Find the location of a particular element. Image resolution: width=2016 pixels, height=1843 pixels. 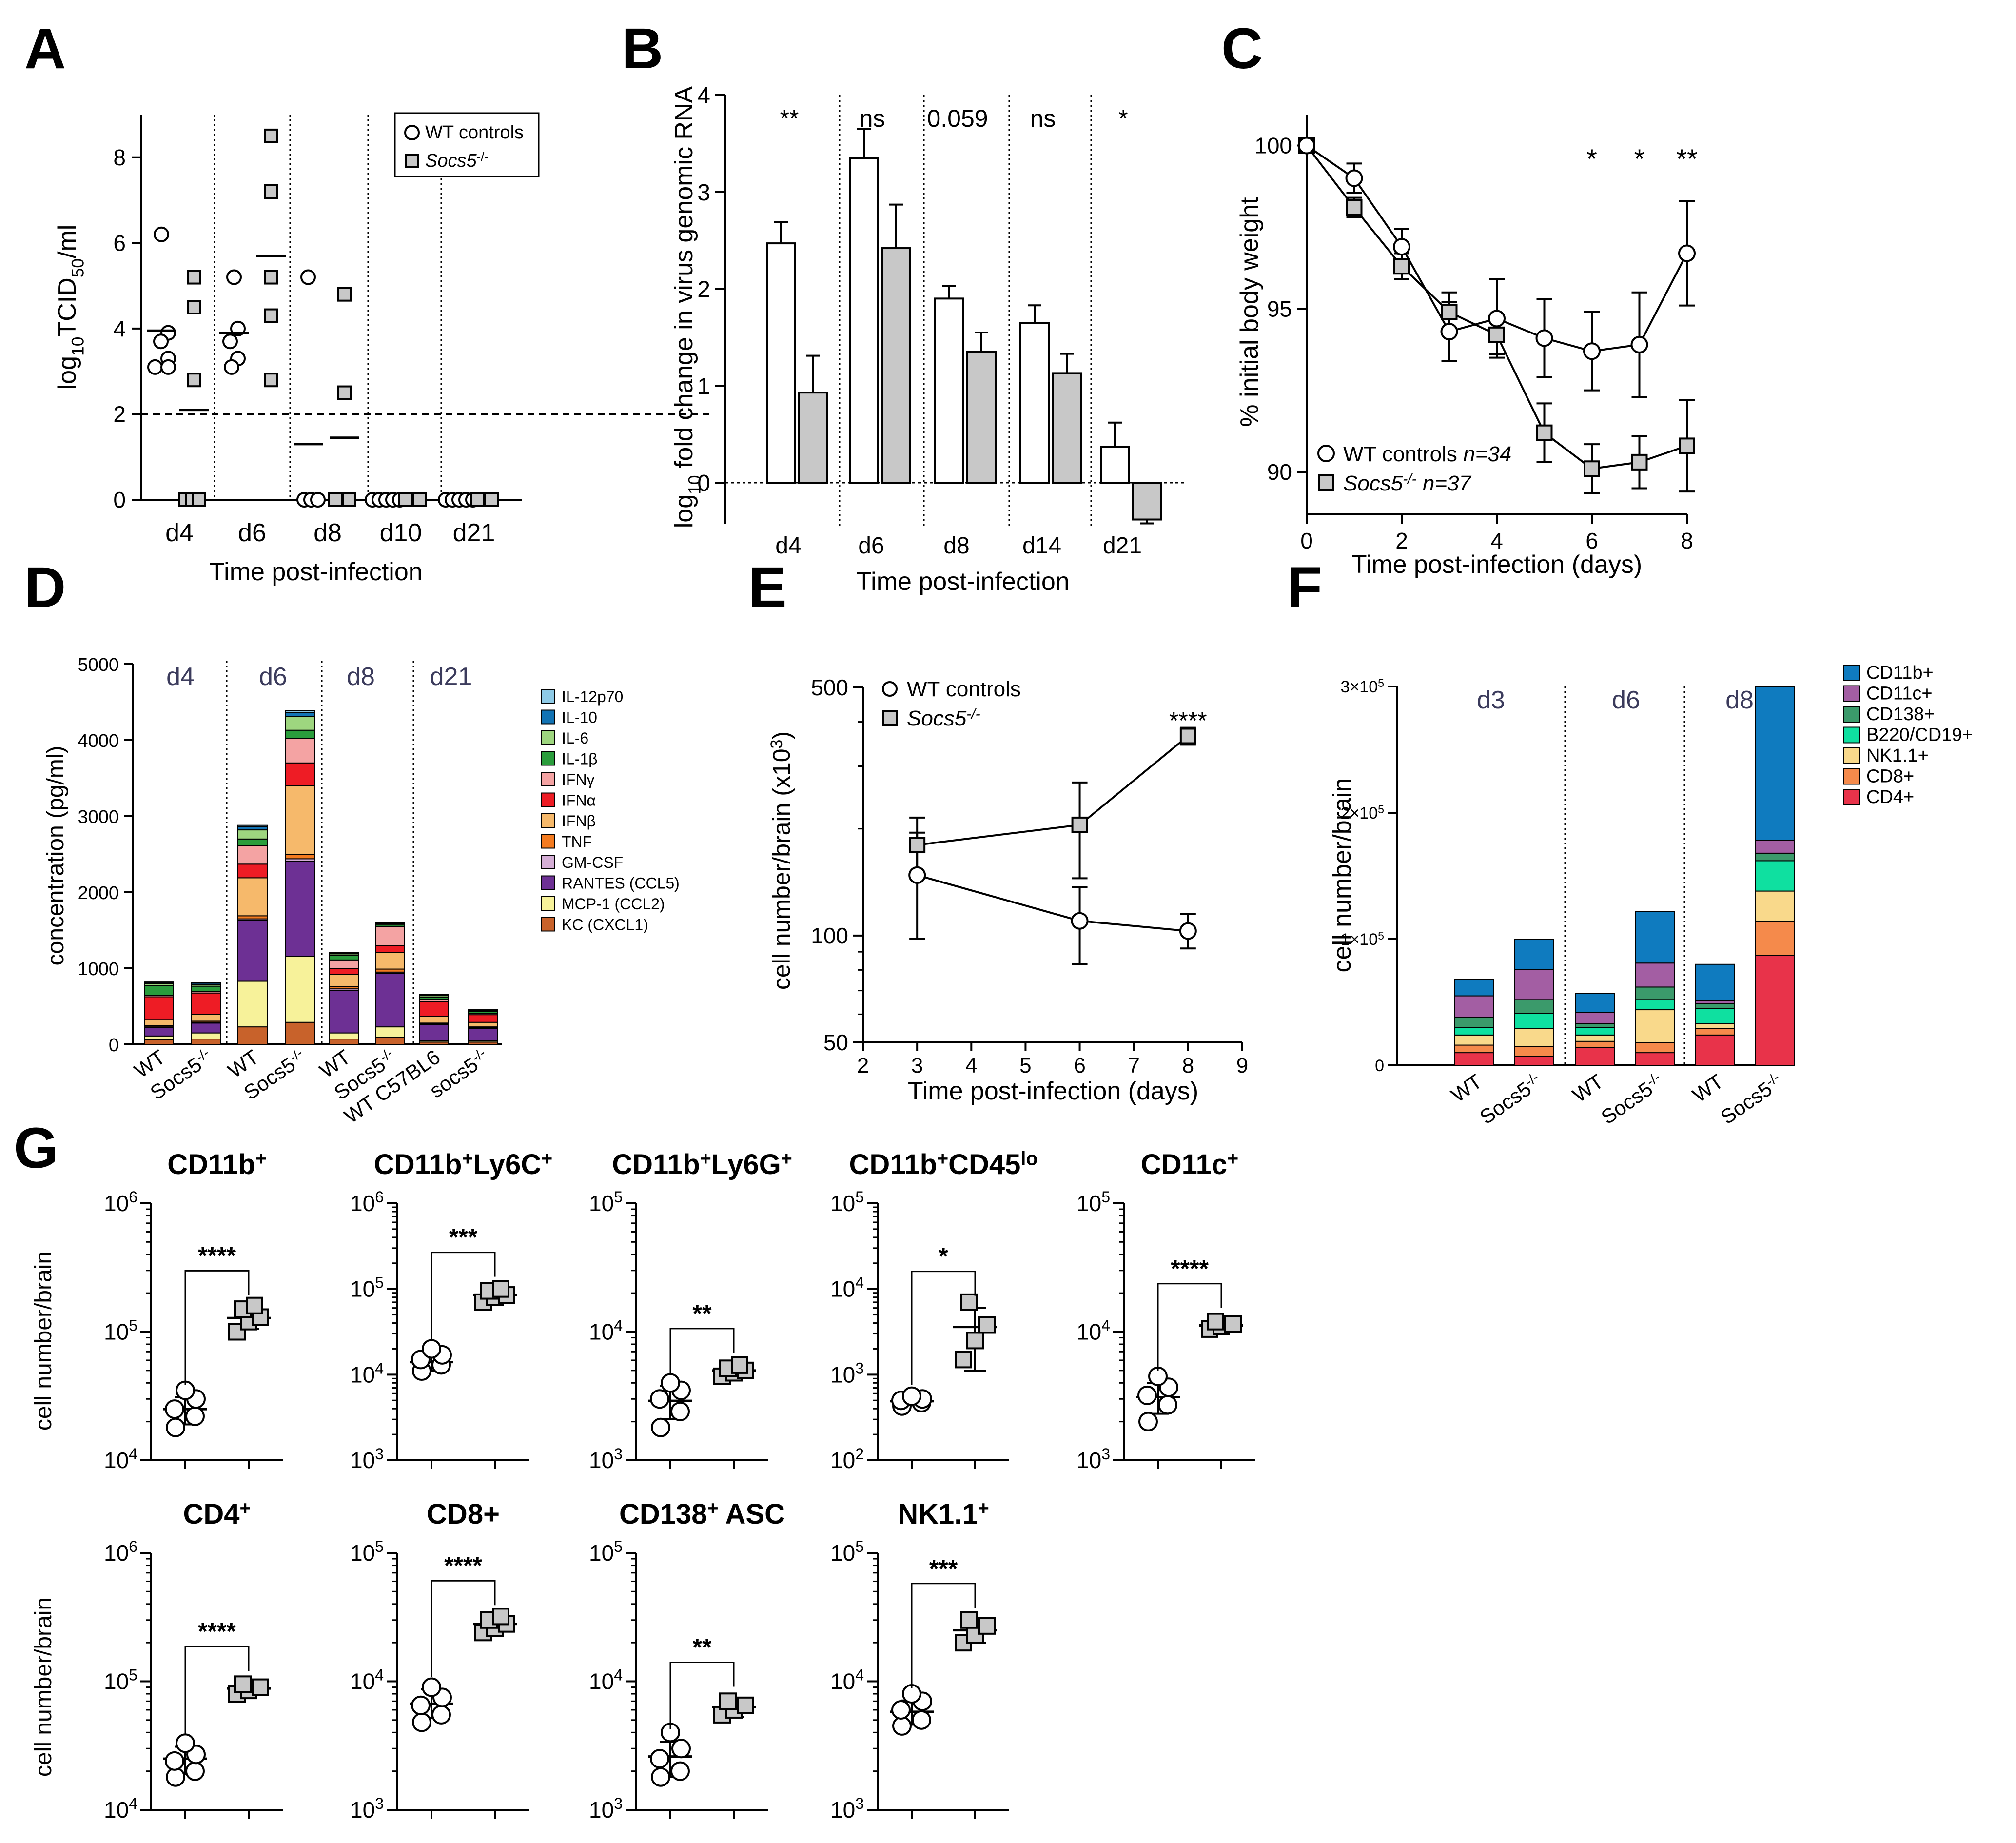

c-legend-ko-marker is located at coordinates (1326, 482).